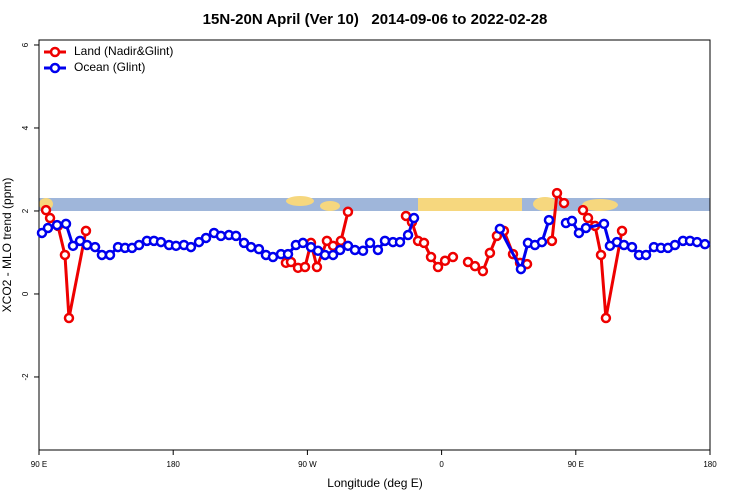 The image size is (750, 500). What do you see at coordinates (123, 51) in the screenshot?
I see `legend-label: Land (Nadir&Glint)` at bounding box center [123, 51].